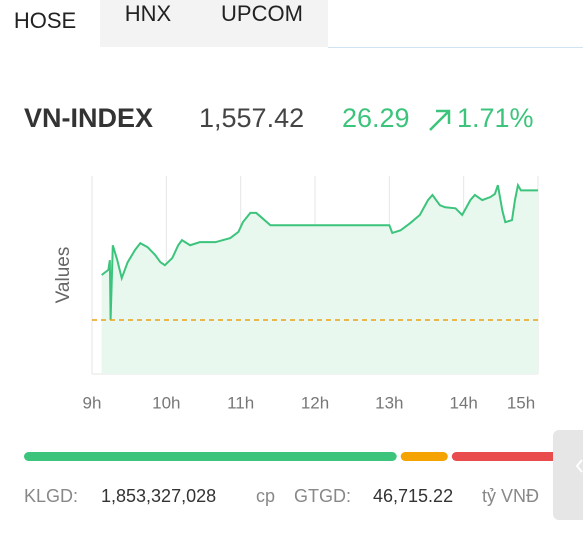 Image resolution: width=583 pixels, height=534 pixels. I want to click on scroll-button, so click(568, 475).